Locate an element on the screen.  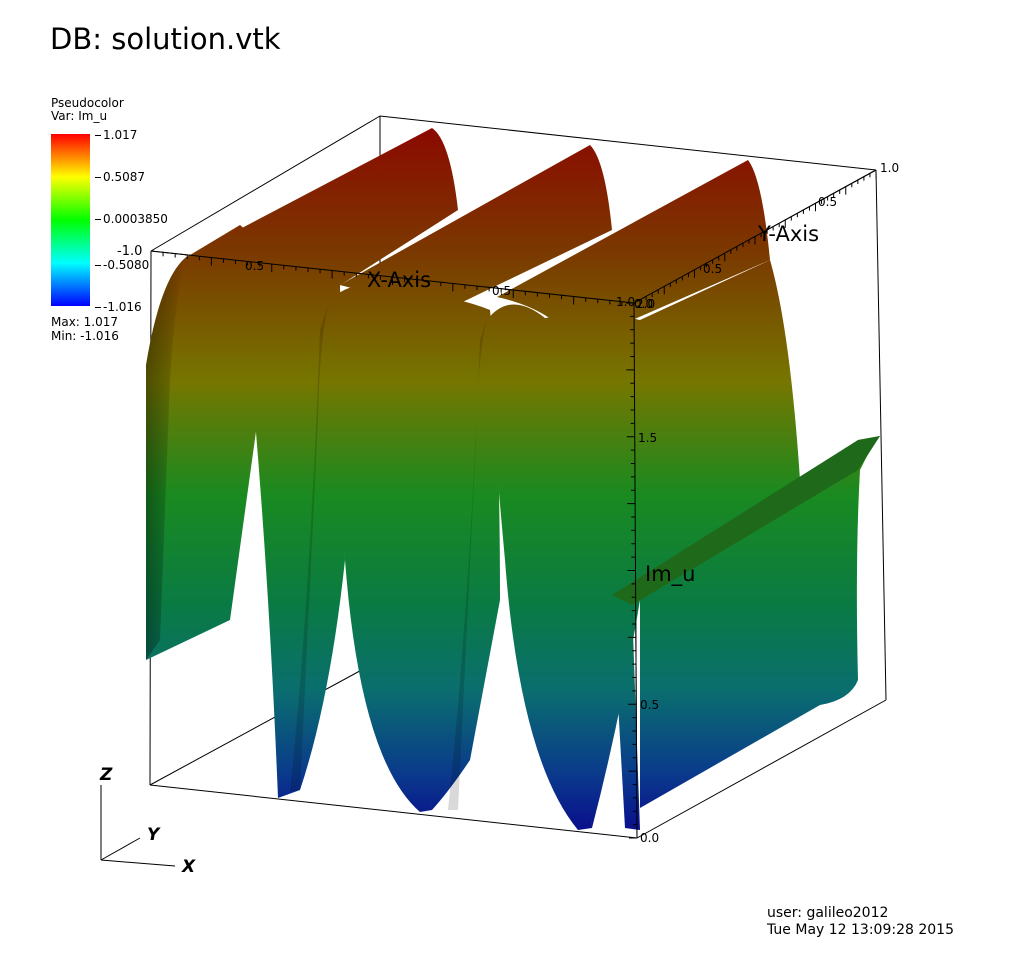
legend-plot-type: Pseudocolor is located at coordinates (87, 103).